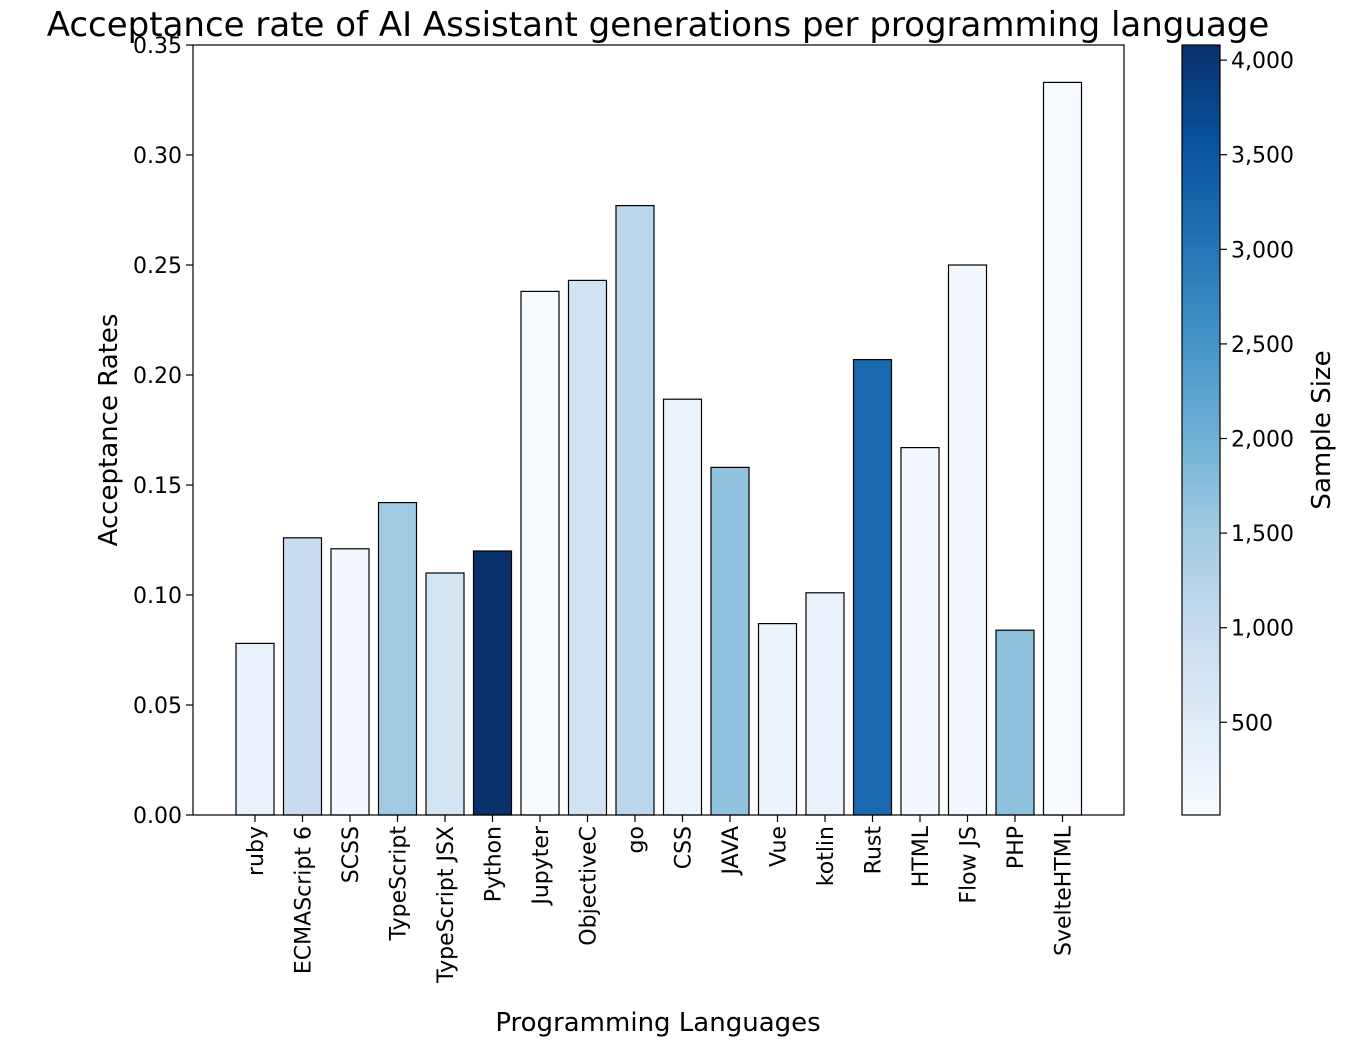 The height and width of the screenshot is (1047, 1345). I want to click on y-tick-label: 0.35, so click(157, 46).